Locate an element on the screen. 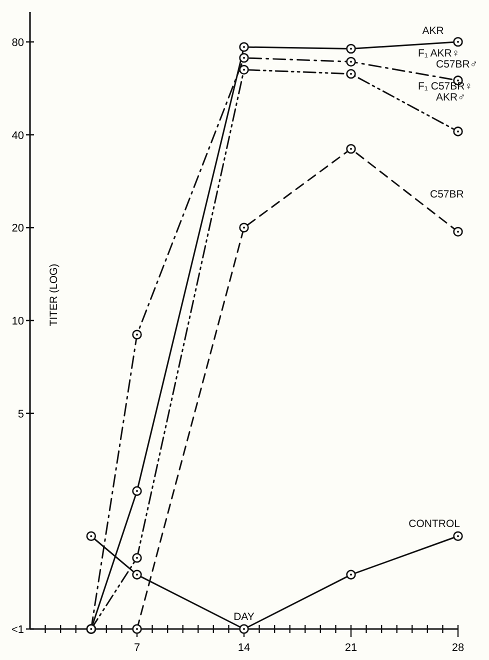  x-tick-label: 21 is located at coordinates (351, 648).